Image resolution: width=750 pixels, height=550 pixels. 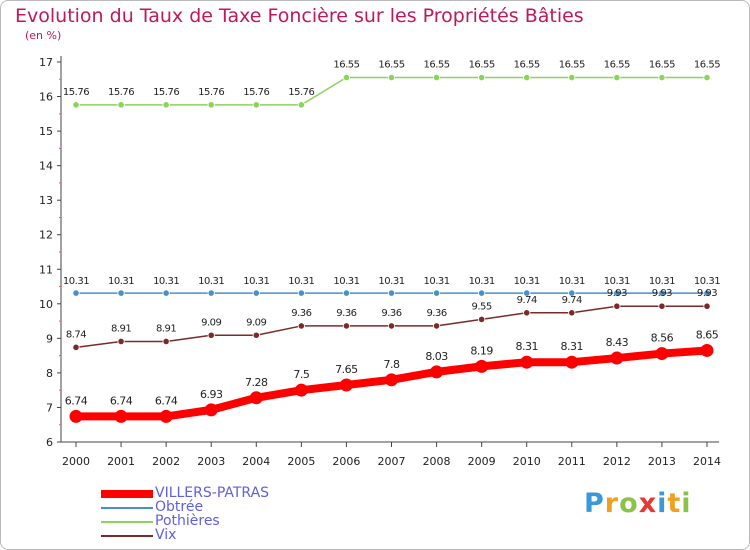 I want to click on data-label: 9.74, so click(x=572, y=300).